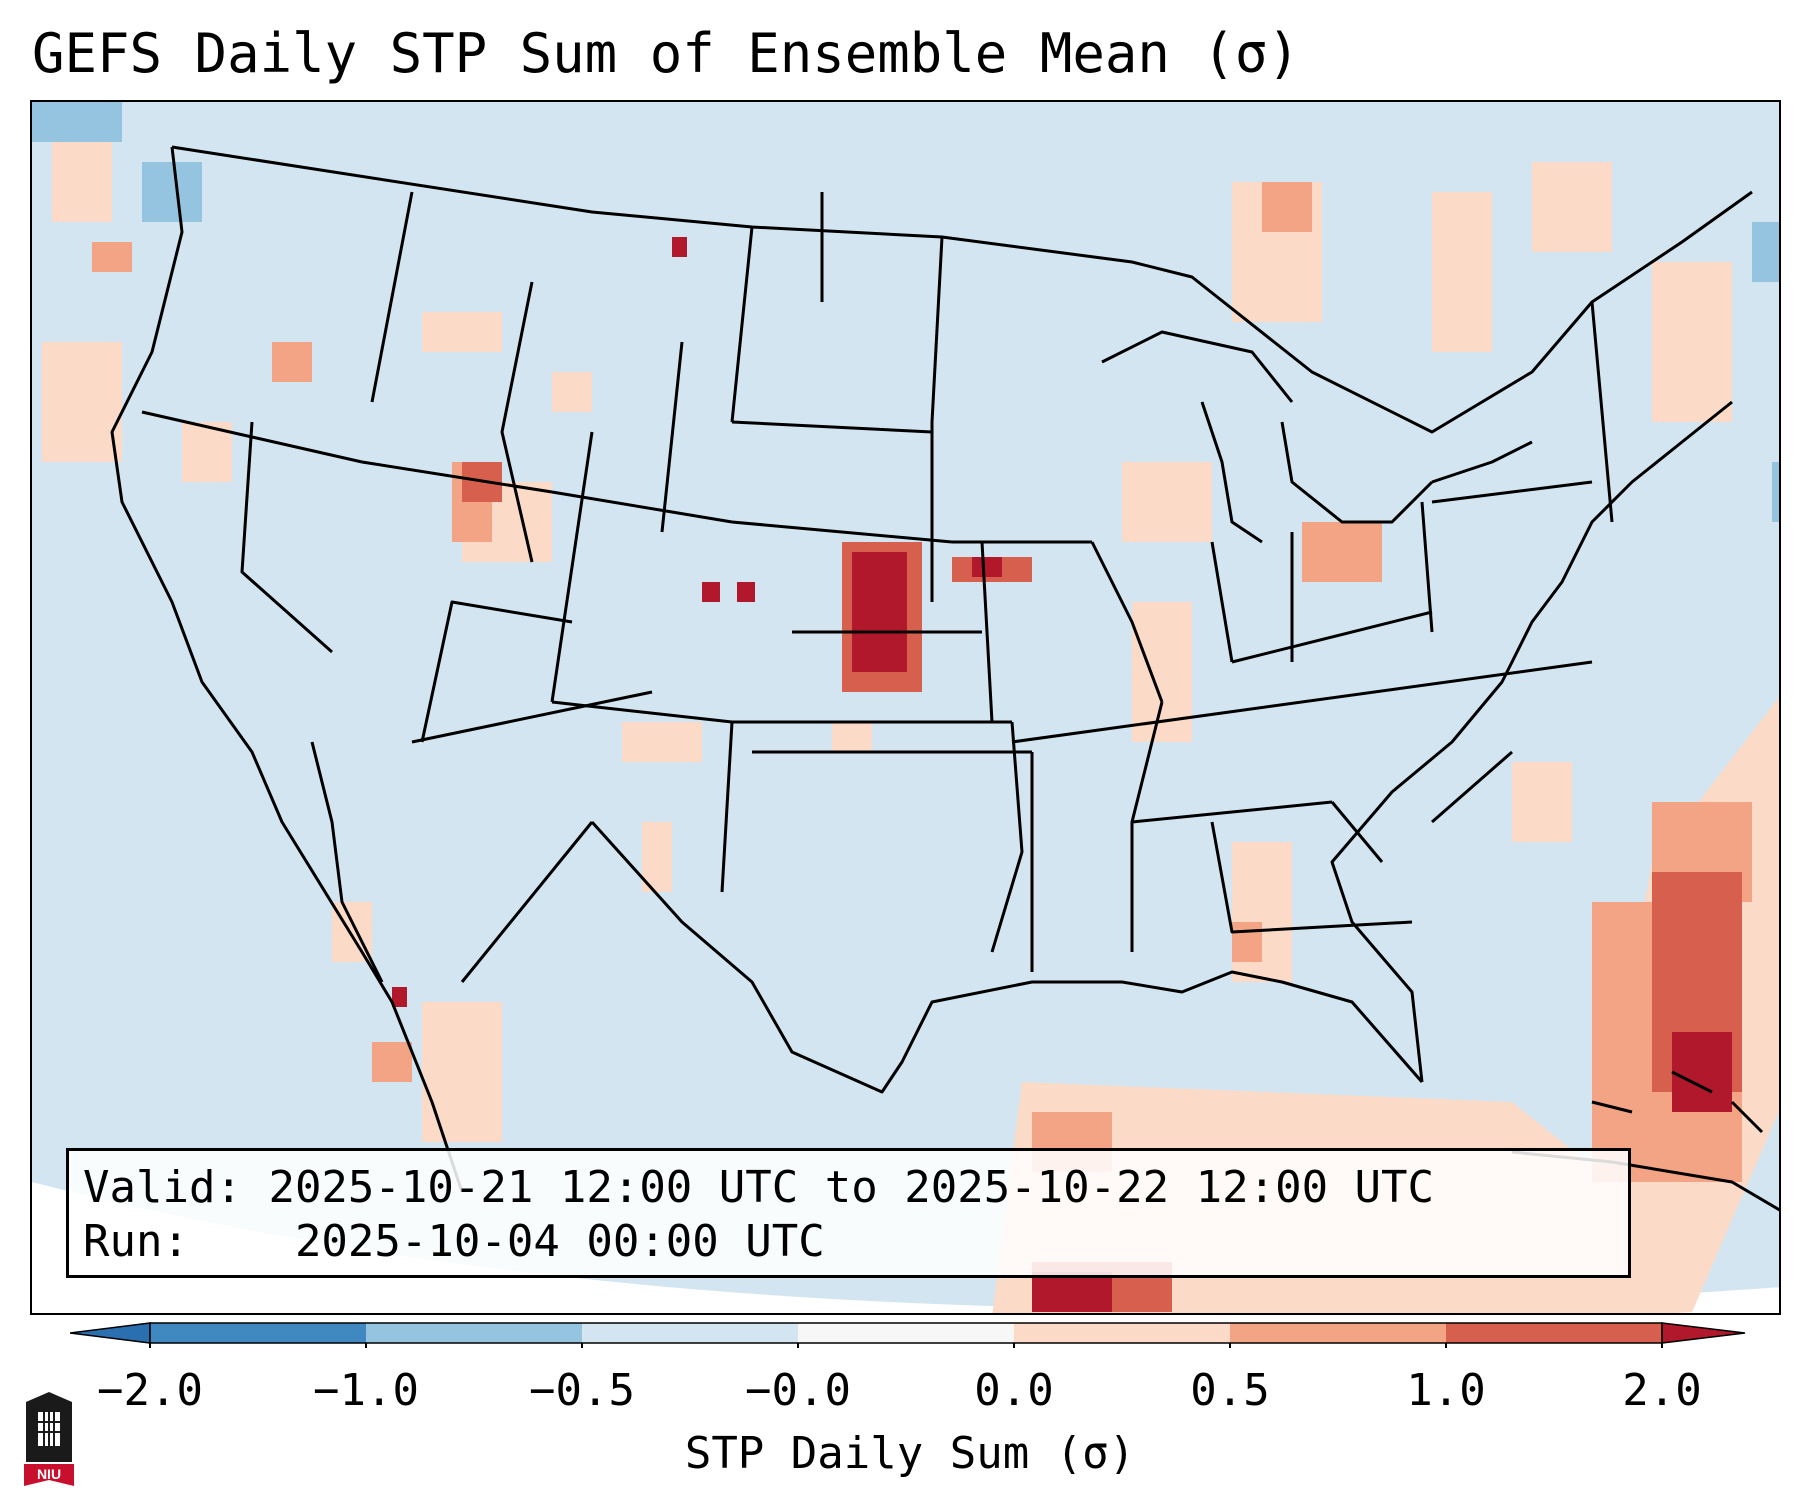 The image size is (1803, 1506). I want to click on tick-label-1: −1.0, so click(366, 1390).